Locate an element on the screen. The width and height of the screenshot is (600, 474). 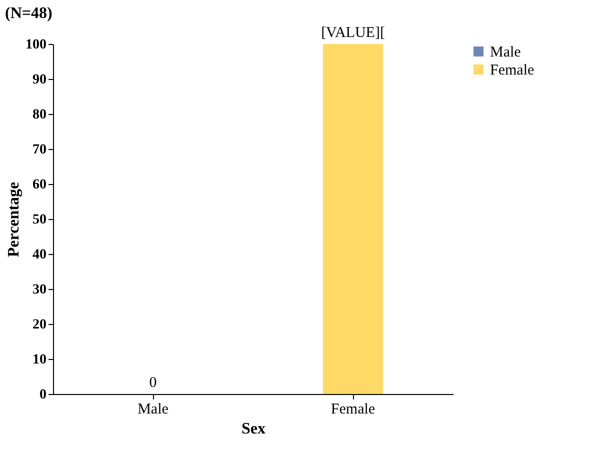
y-tick-label: 100 is located at coordinates (36, 45).